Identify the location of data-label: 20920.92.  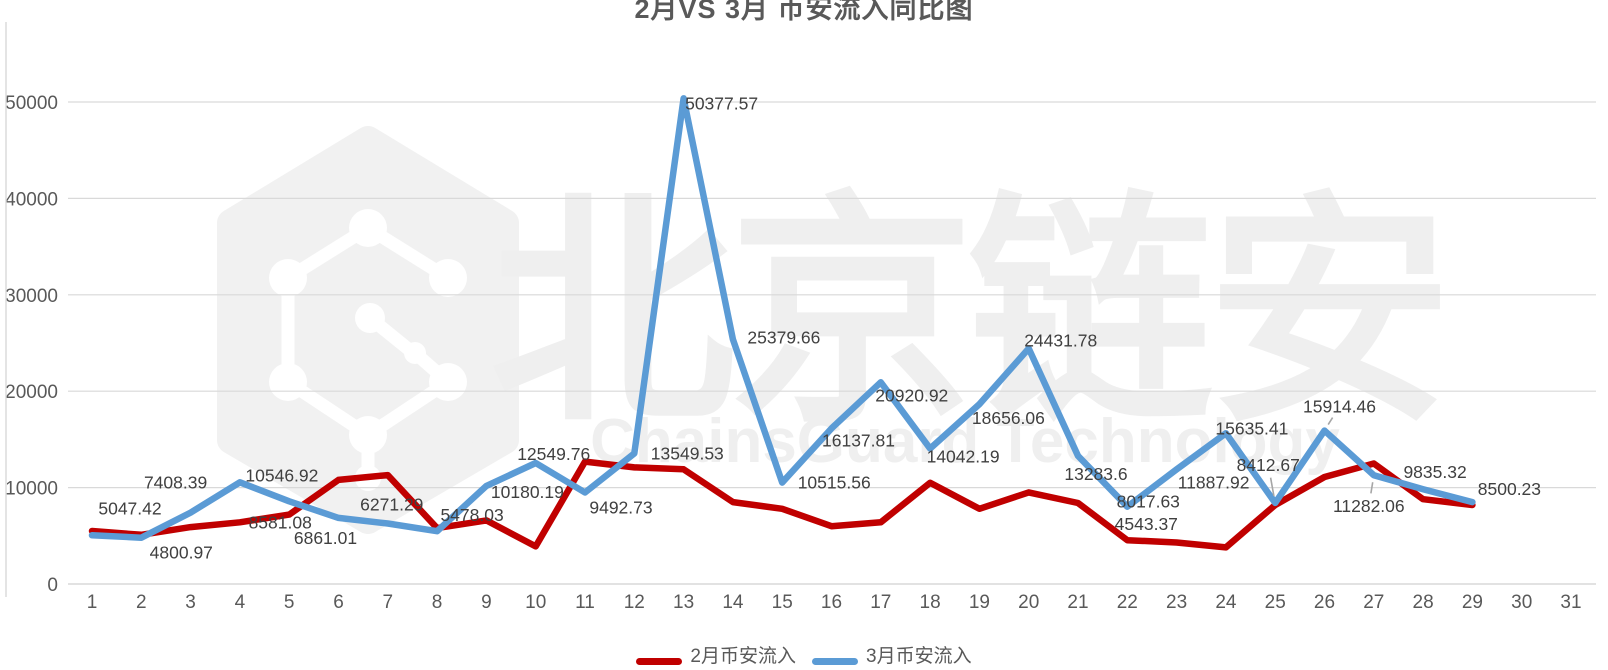
(911, 395).